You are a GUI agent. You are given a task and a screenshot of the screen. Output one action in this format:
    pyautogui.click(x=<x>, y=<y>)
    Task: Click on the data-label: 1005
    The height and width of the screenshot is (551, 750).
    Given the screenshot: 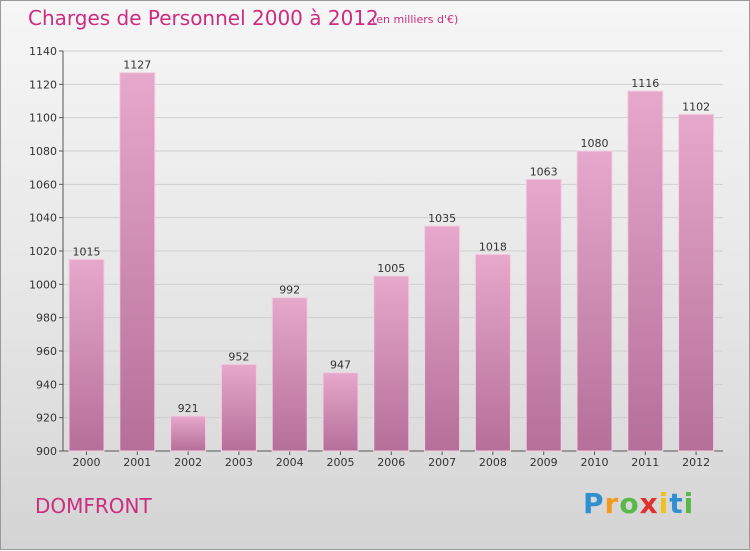 What is the action you would take?
    pyautogui.click(x=391, y=268)
    